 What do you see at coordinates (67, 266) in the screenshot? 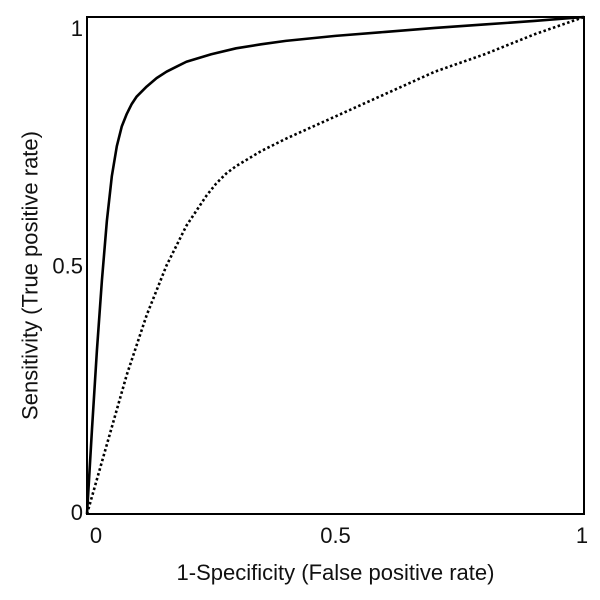
I see `y-tick-label: 0.5` at bounding box center [67, 266].